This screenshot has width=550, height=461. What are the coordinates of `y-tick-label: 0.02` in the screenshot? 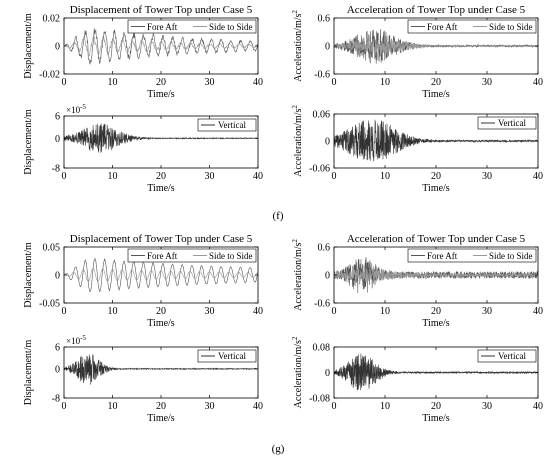 It's located at (52, 19).